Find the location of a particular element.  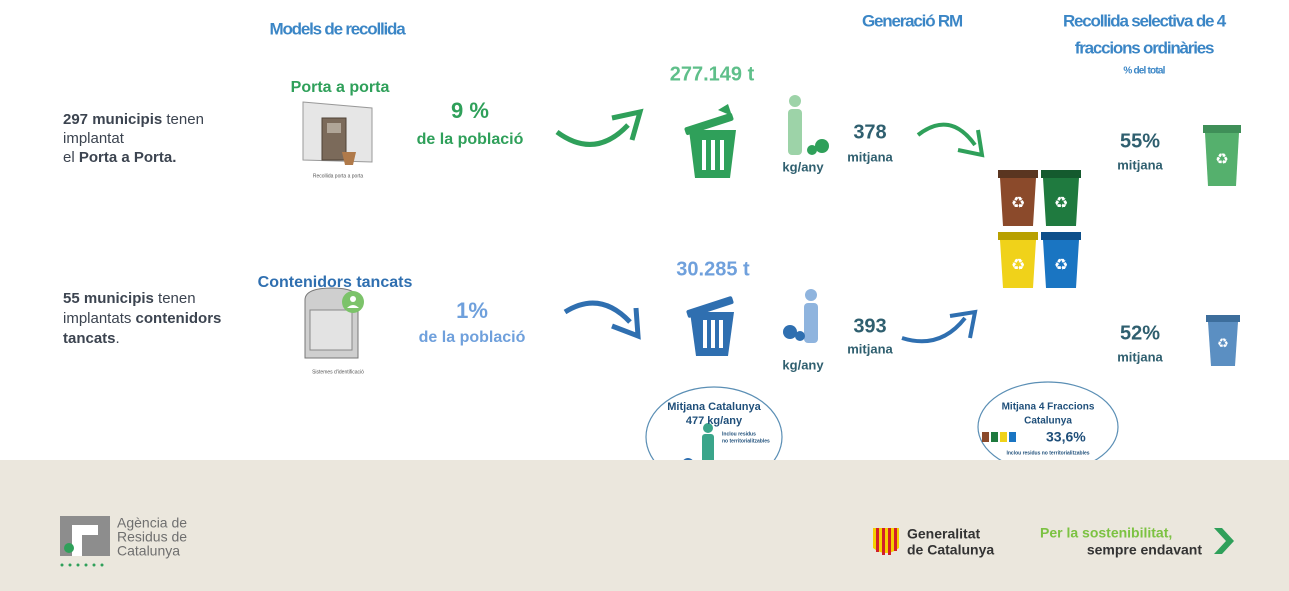

slogan-arrow is located at coordinates (1224, 541).